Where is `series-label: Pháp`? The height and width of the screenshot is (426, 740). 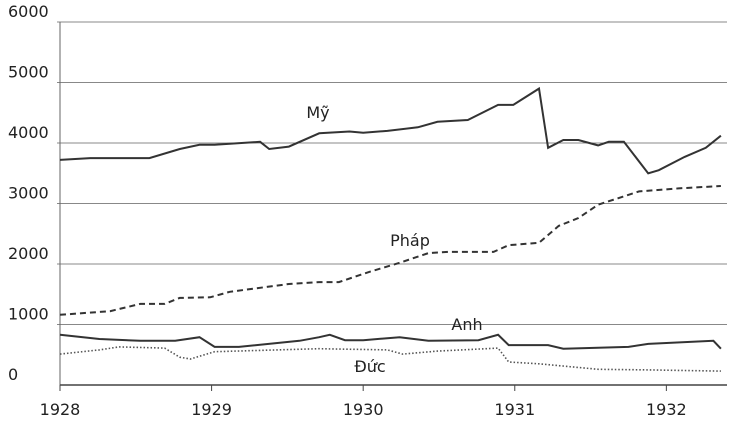 series-label: Pháp is located at coordinates (410, 240).